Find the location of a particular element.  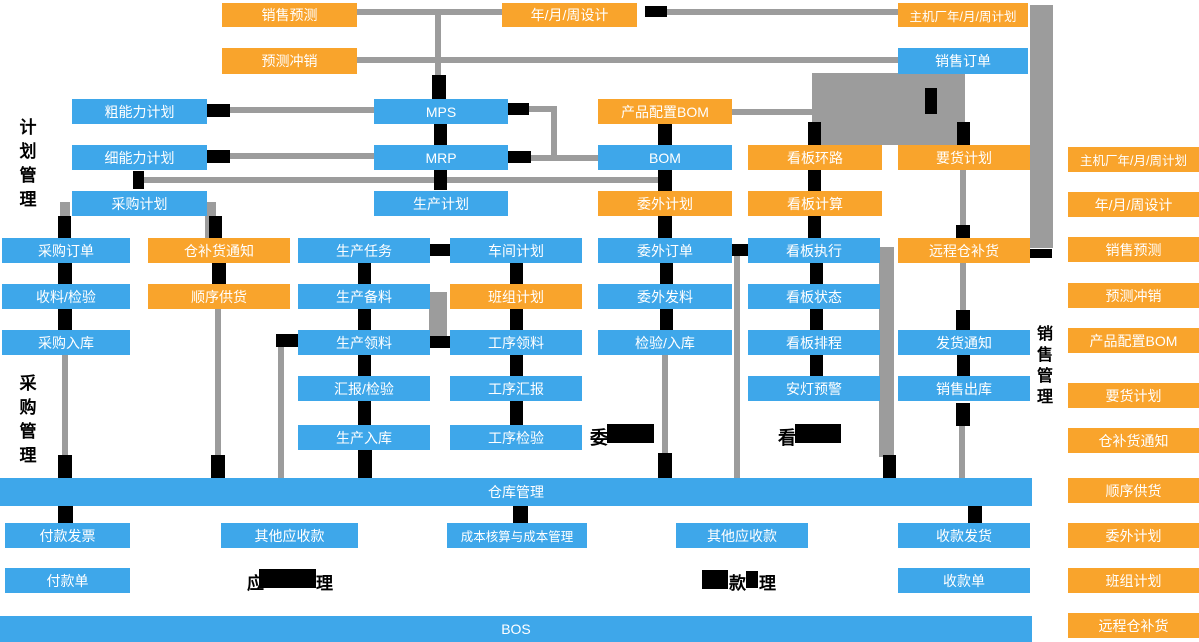

section-label-receivable-mid: 款 is located at coordinates (737, 583).